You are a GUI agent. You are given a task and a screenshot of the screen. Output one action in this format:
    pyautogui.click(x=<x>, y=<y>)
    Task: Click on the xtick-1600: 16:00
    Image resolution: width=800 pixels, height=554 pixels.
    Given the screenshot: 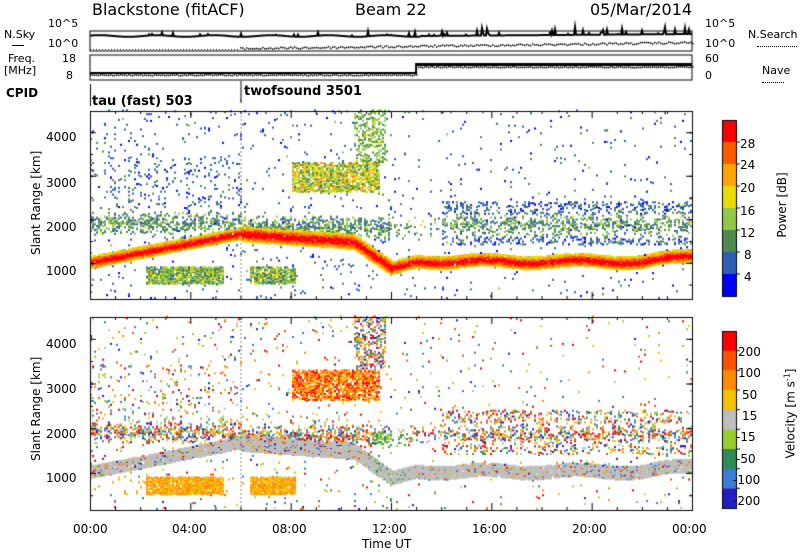 What is the action you would take?
    pyautogui.click(x=489, y=529)
    